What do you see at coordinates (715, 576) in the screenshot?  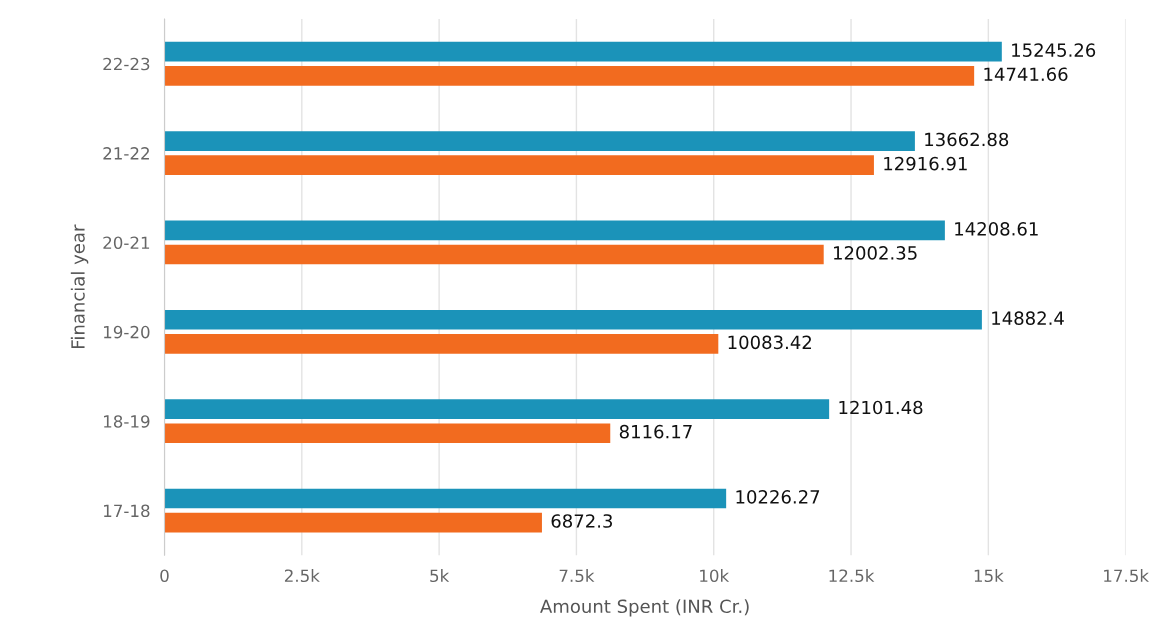 I see `x-tick-label: 10k` at bounding box center [715, 576].